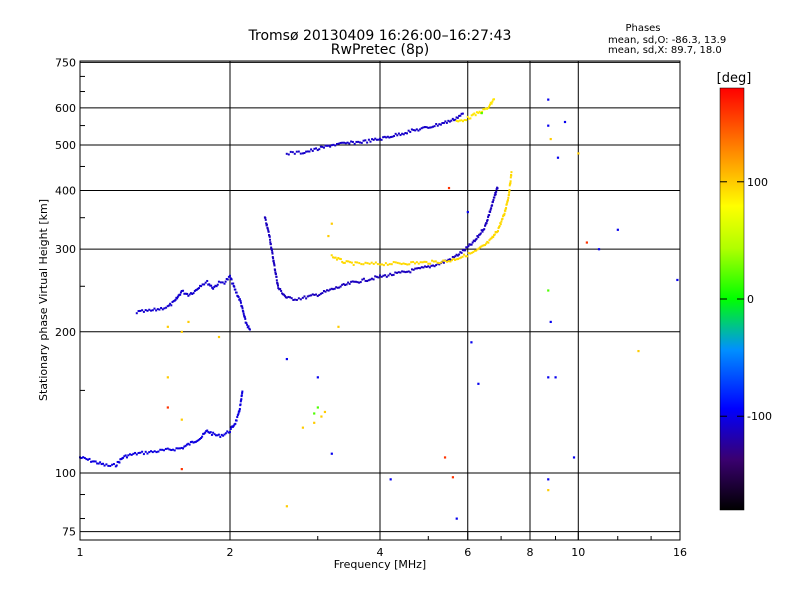  What do you see at coordinates (667, 40) in the screenshot?
I see `phase-mean-o: mean, sd,O: -86.3, 13.9` at bounding box center [667, 40].